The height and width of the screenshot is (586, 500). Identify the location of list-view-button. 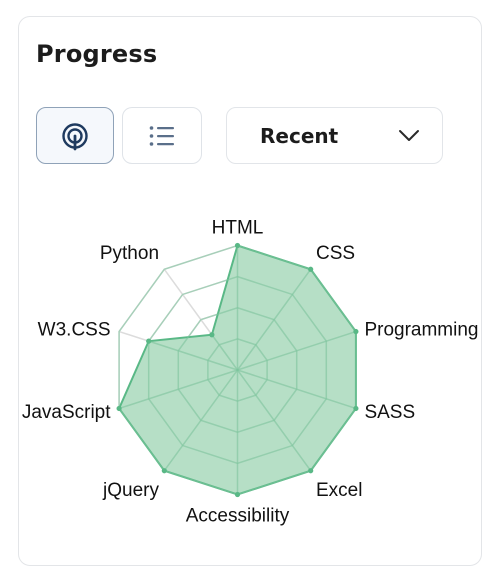
(162, 135).